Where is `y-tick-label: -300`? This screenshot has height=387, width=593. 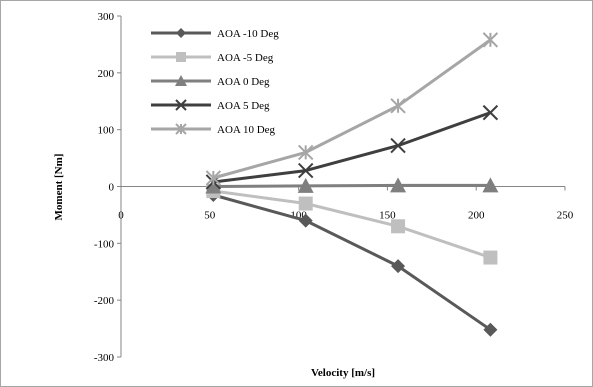
y-tick-label: -300 is located at coordinates (104, 358).